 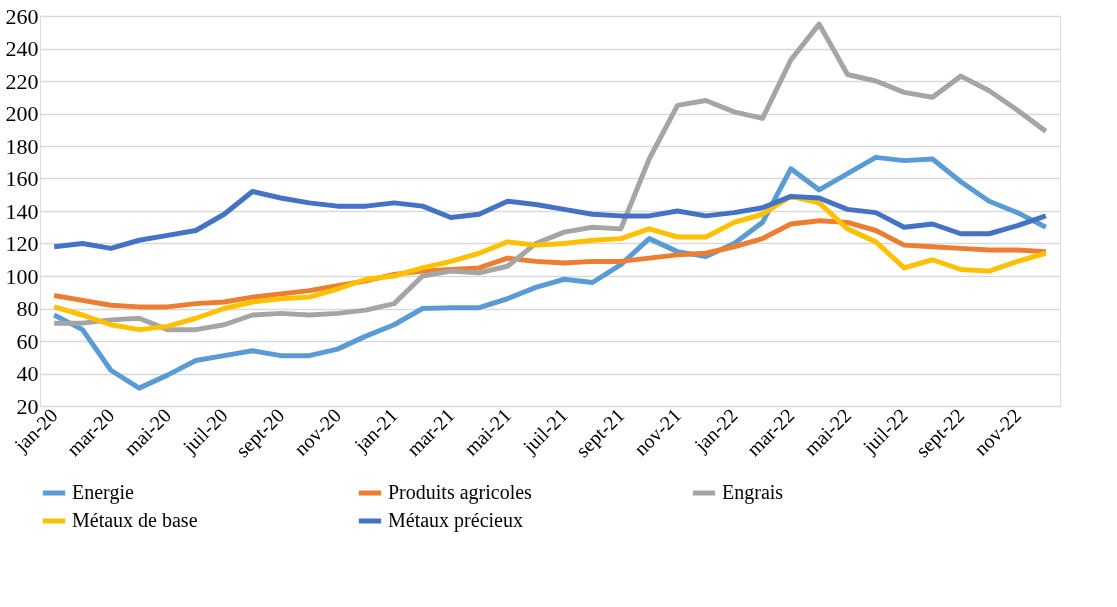 What do you see at coordinates (22, 276) in the screenshot?
I see `y-tick-label: 100` at bounding box center [22, 276].